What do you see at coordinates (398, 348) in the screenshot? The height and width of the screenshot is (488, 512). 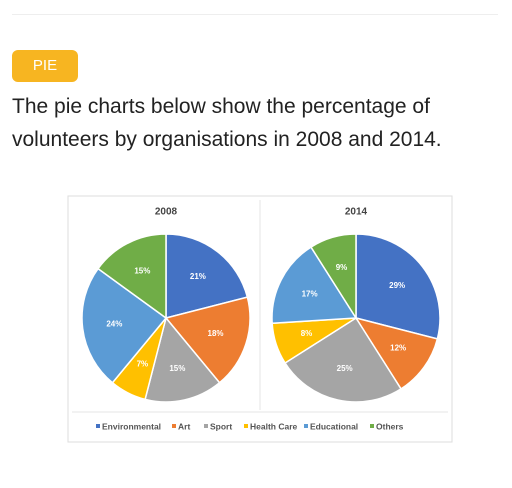 I see `slice-label: 12%` at bounding box center [398, 348].